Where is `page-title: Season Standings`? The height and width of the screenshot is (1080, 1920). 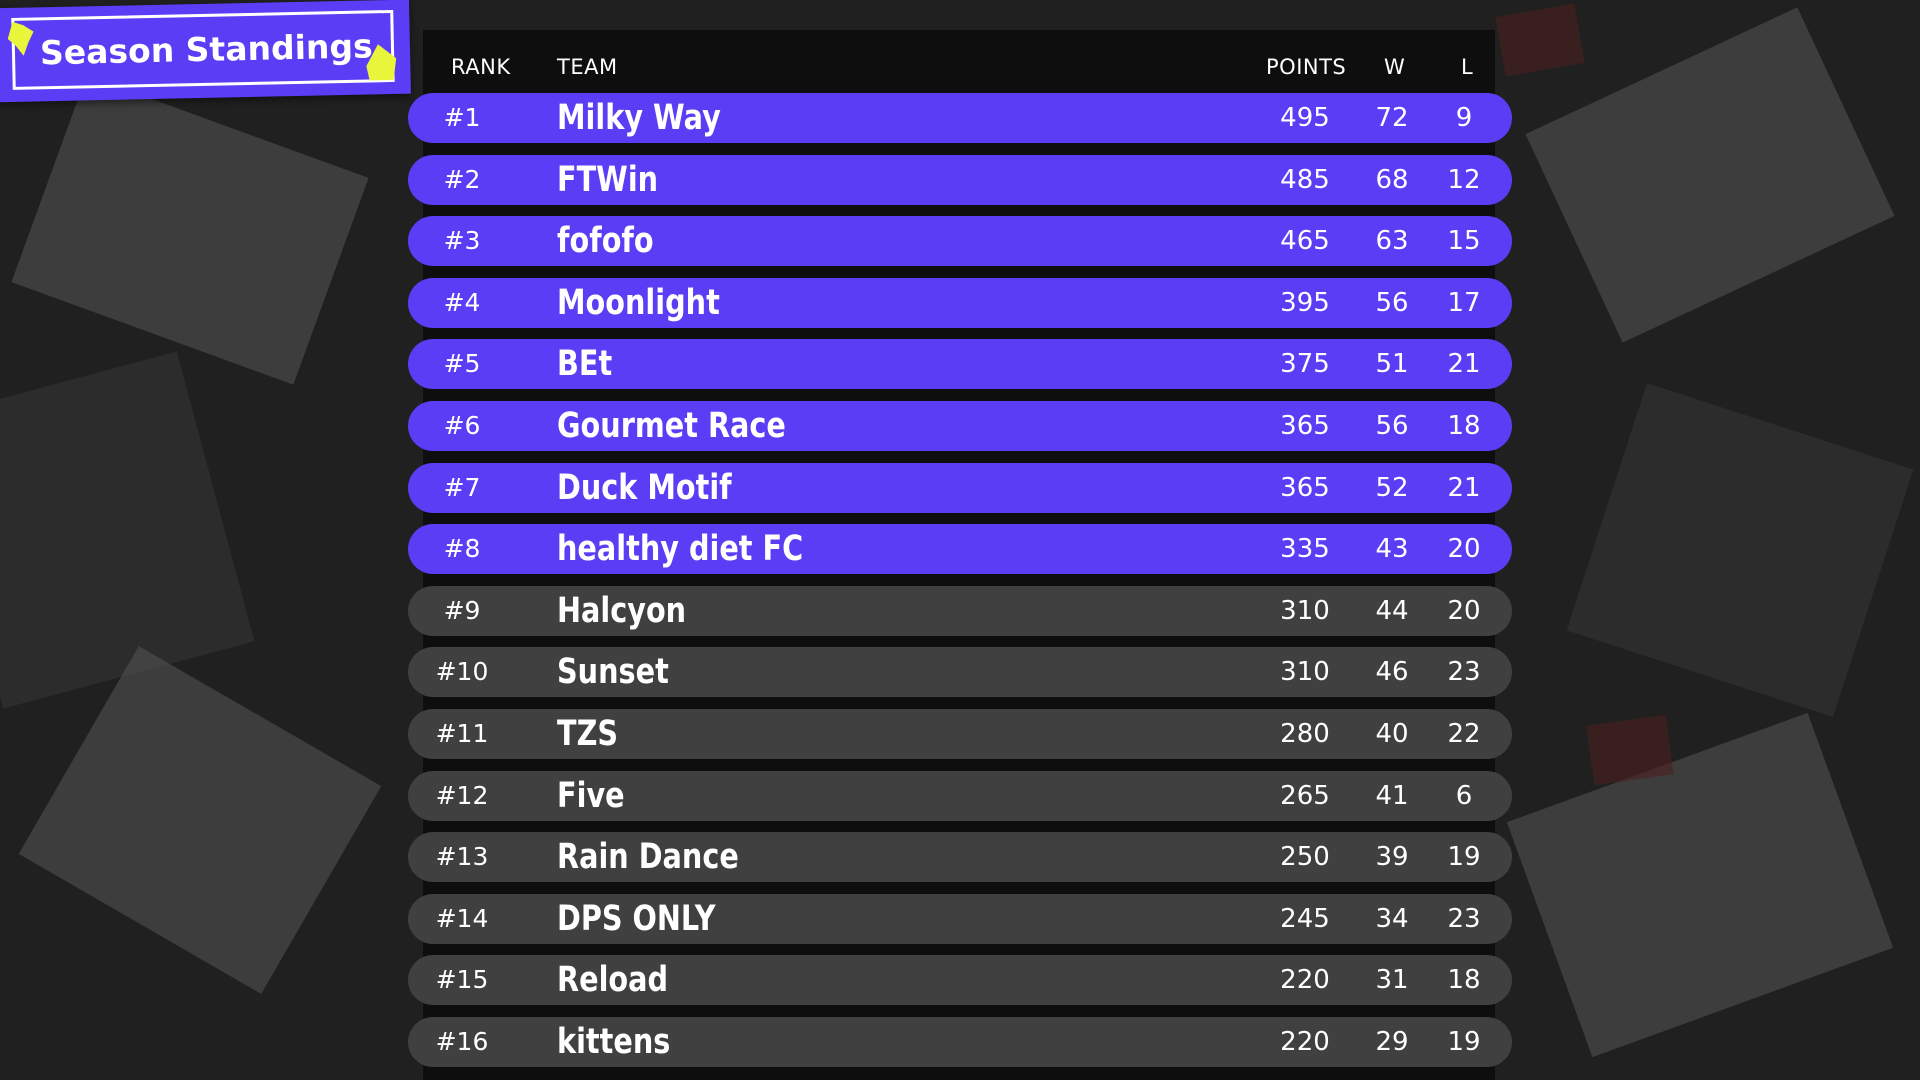 page-title: Season Standings is located at coordinates (206, 49).